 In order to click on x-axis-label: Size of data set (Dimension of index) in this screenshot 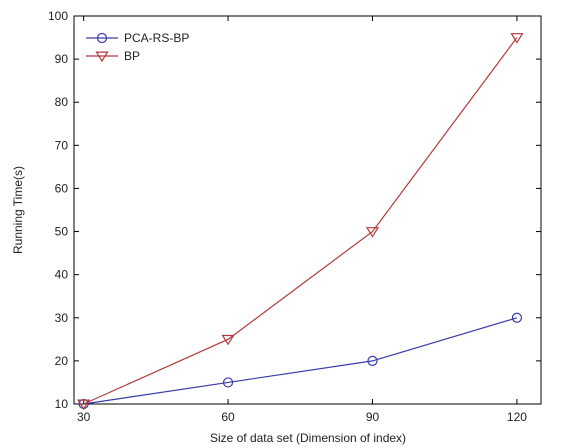, I will do `click(308, 438)`.